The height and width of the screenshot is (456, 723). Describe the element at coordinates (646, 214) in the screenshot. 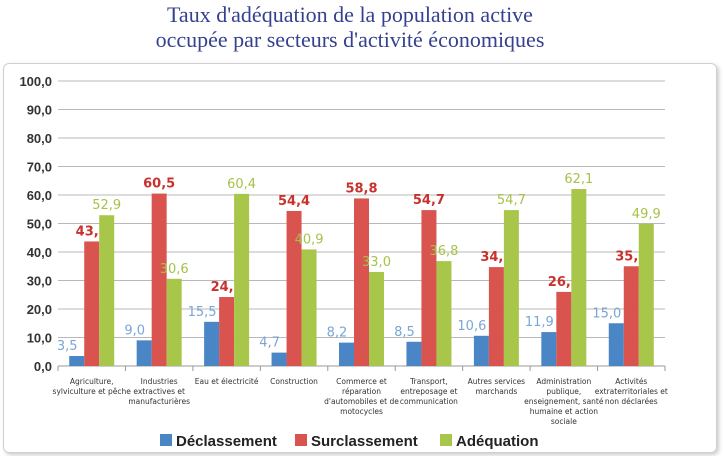

I see `data-label: 49,9` at that location.